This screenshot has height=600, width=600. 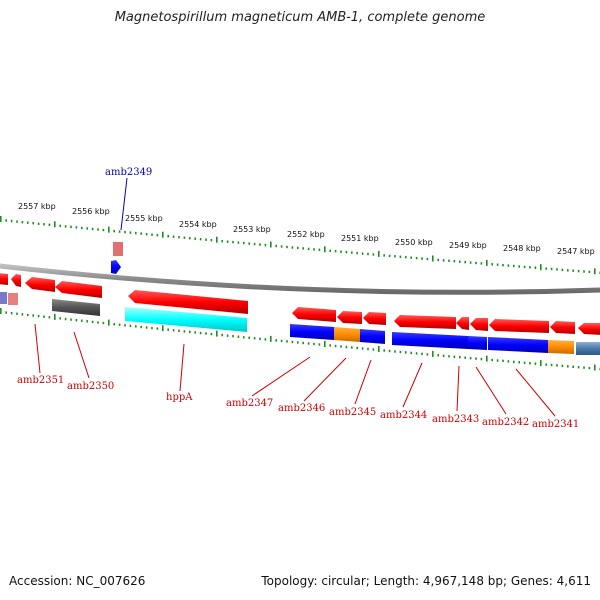 I want to click on upper-ruler, so click(x=300, y=245).